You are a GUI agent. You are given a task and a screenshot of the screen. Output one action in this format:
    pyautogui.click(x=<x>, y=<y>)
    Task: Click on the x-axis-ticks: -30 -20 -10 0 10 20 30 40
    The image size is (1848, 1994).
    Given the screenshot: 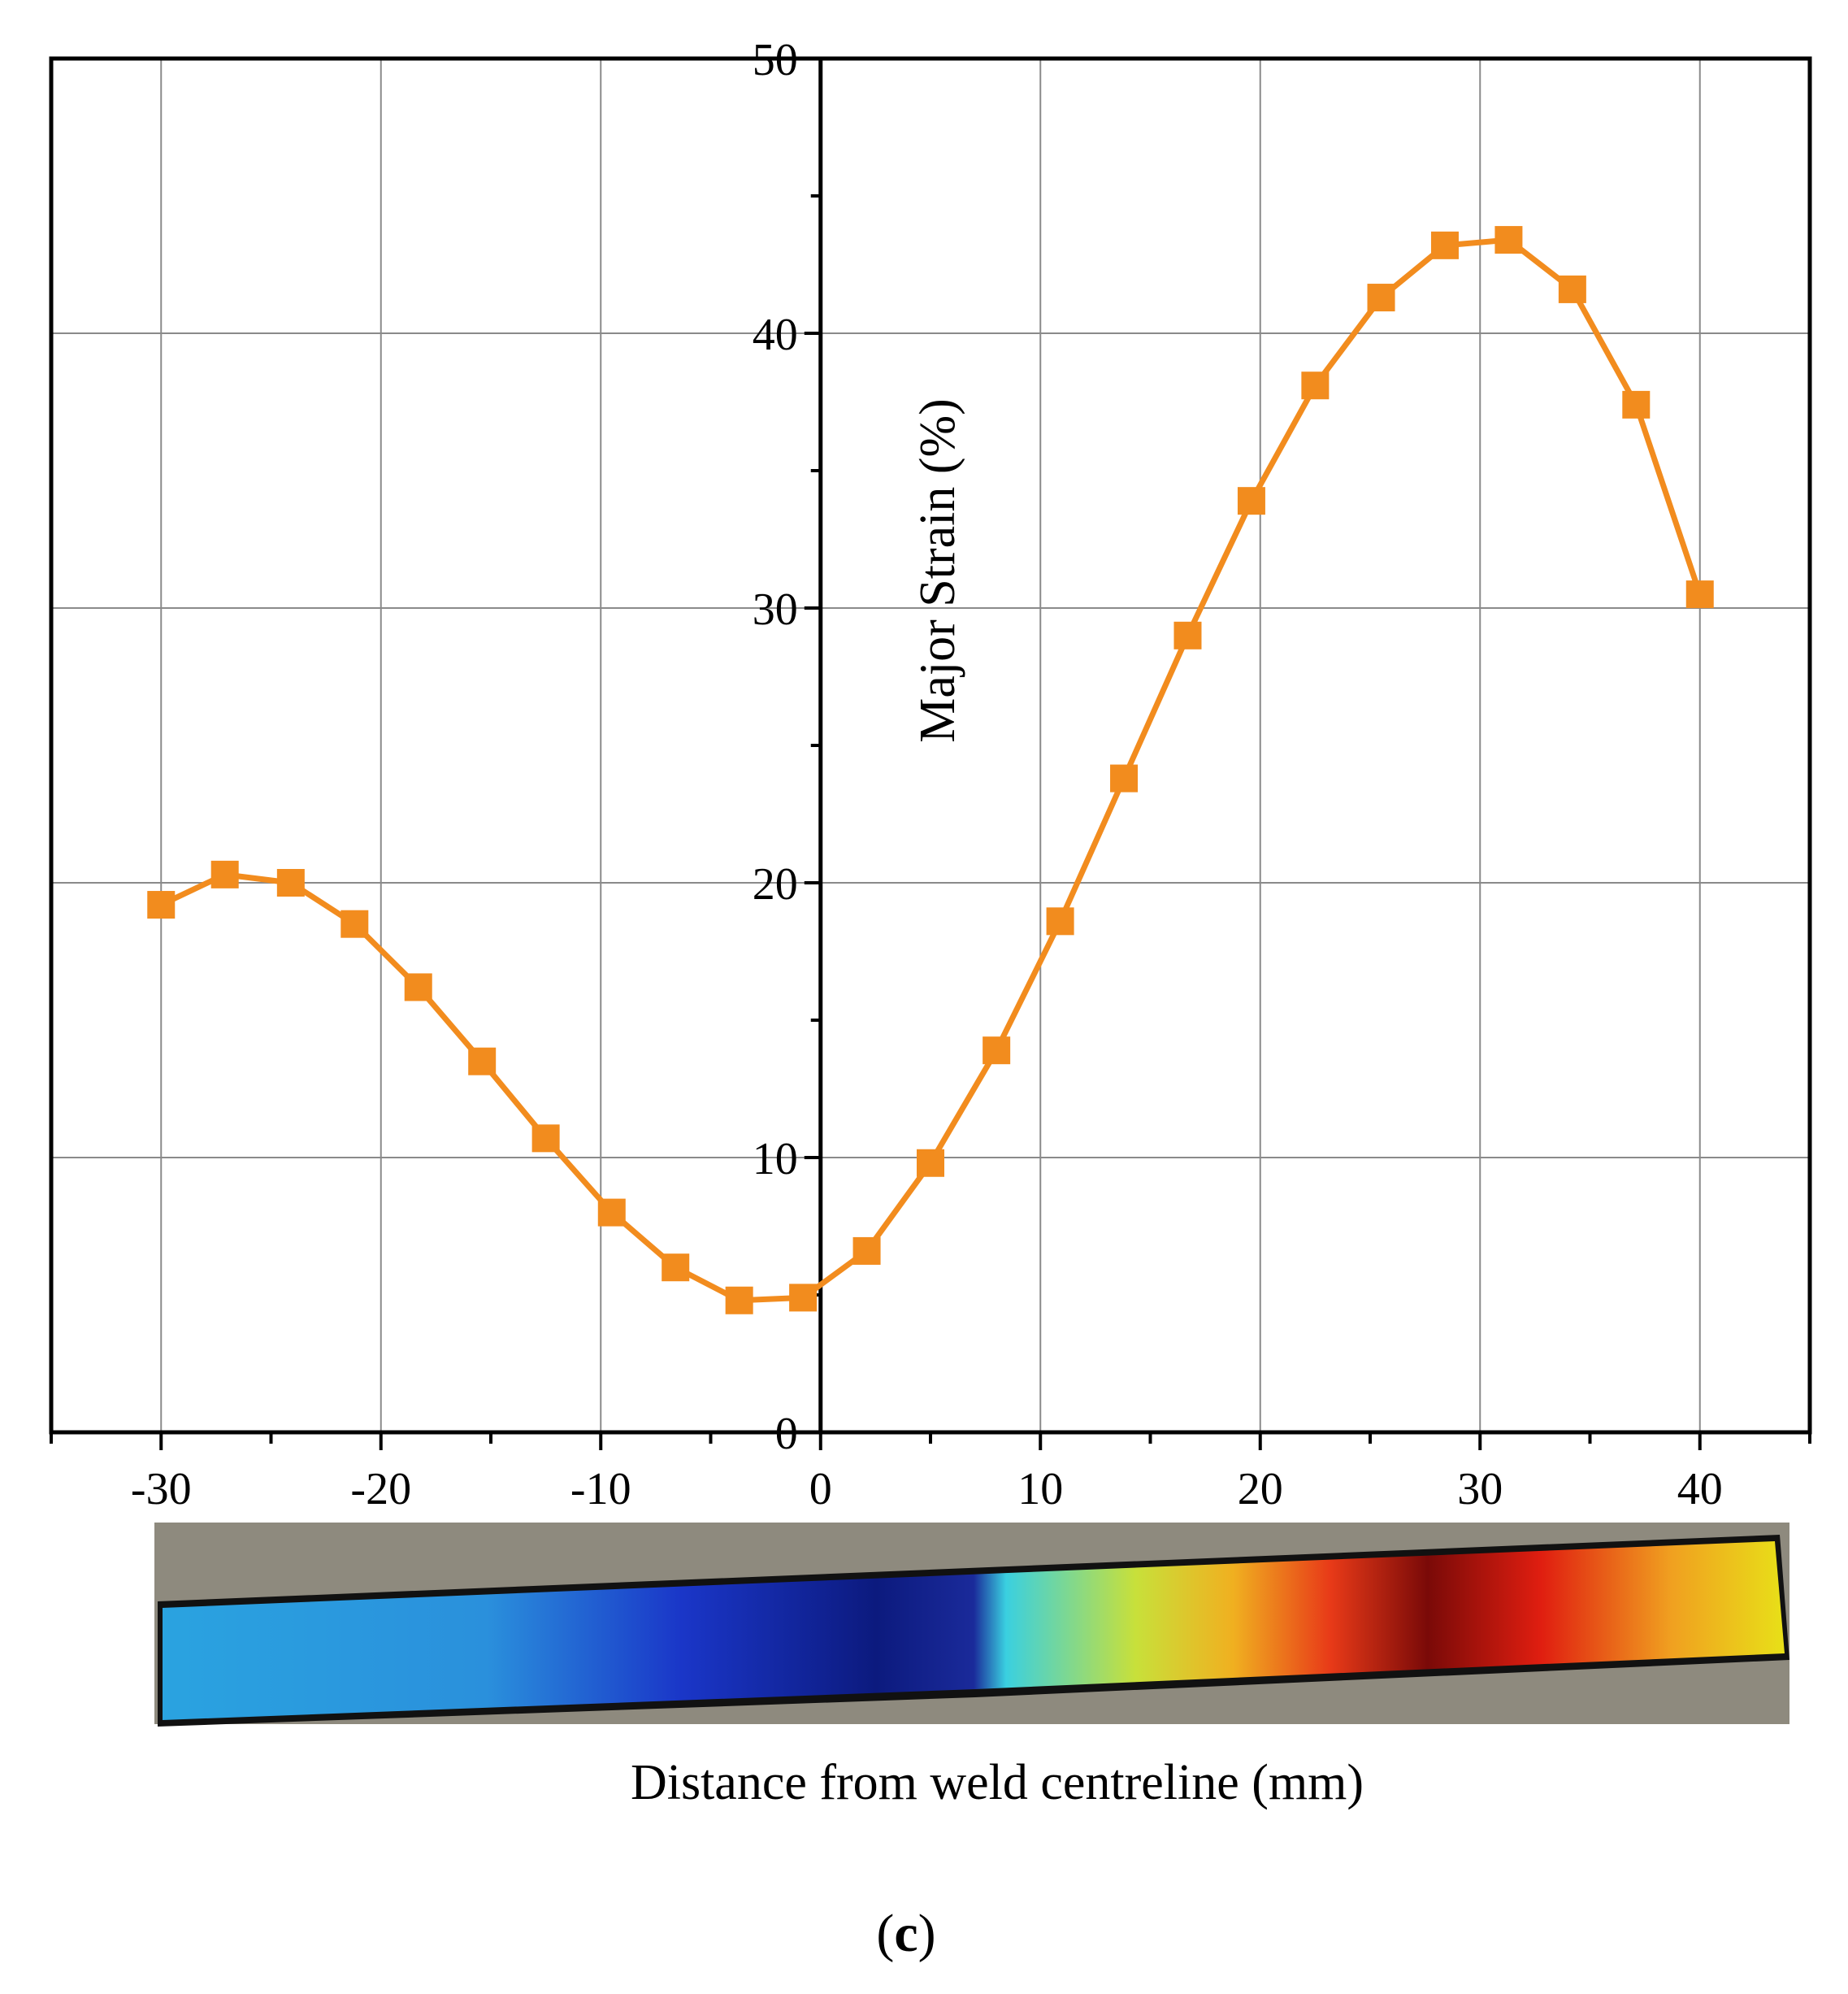 What is the action you would take?
    pyautogui.click(x=931, y=1473)
    